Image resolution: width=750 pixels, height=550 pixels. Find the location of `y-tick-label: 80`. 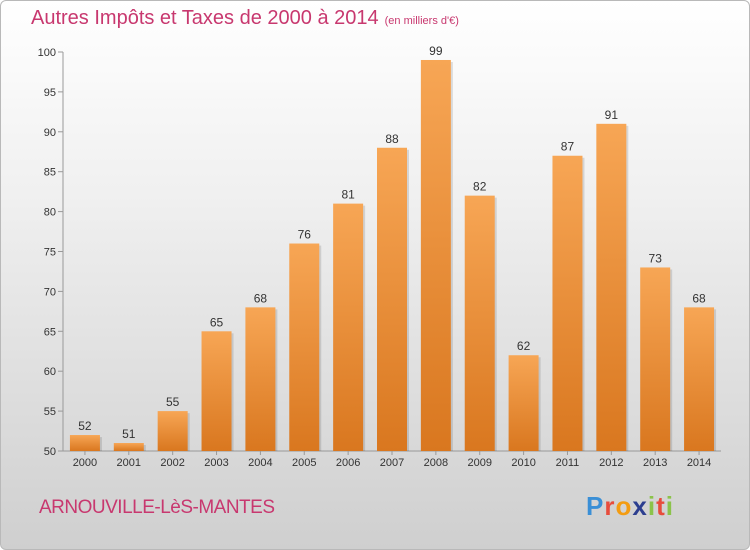

y-tick-label: 80 is located at coordinates (50, 213).